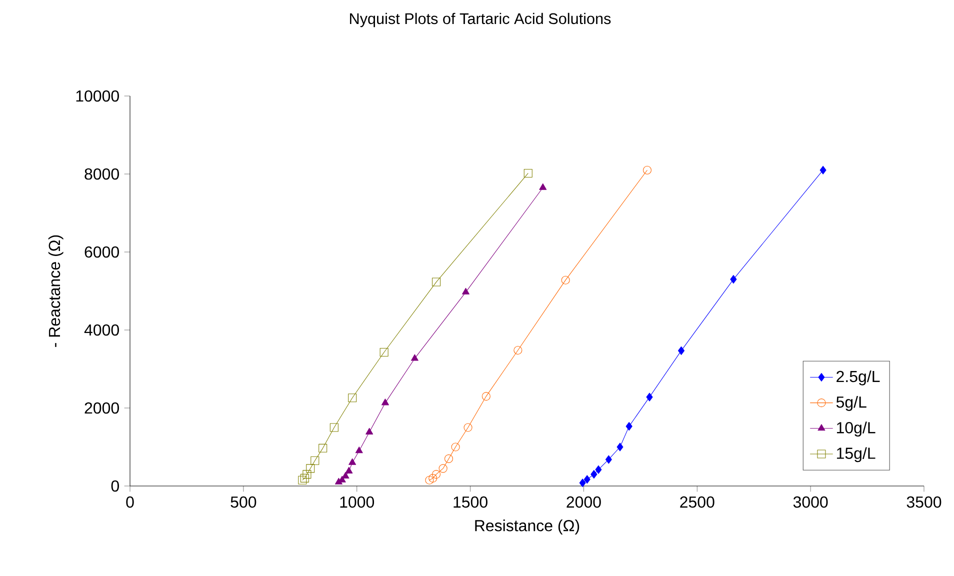 The height and width of the screenshot is (576, 954). What do you see at coordinates (858, 378) in the screenshot?
I see `legend-label: 2.5g/L` at bounding box center [858, 378].